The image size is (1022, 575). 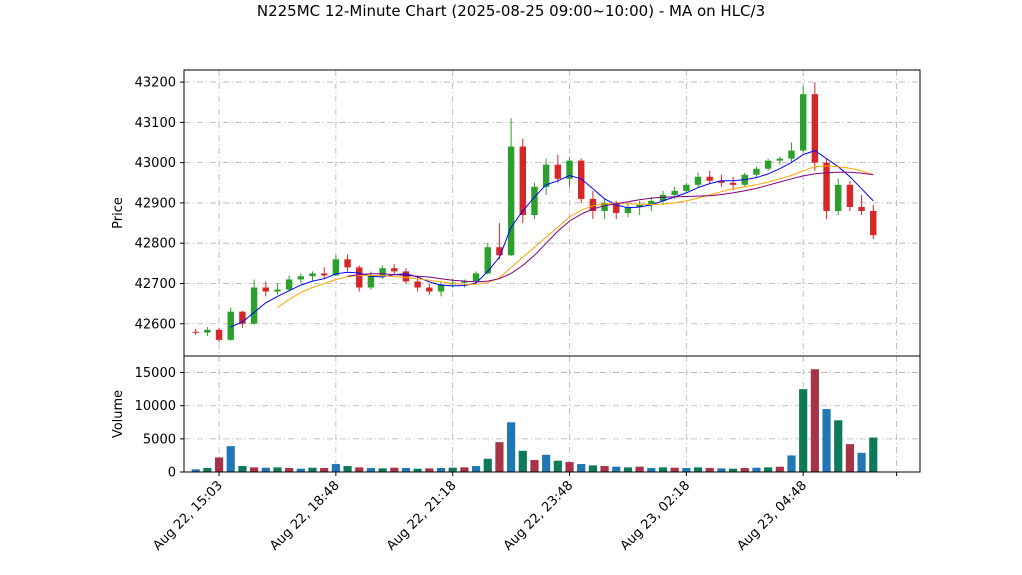 I want to click on price-tick-label: 43000, so click(x=155, y=163).